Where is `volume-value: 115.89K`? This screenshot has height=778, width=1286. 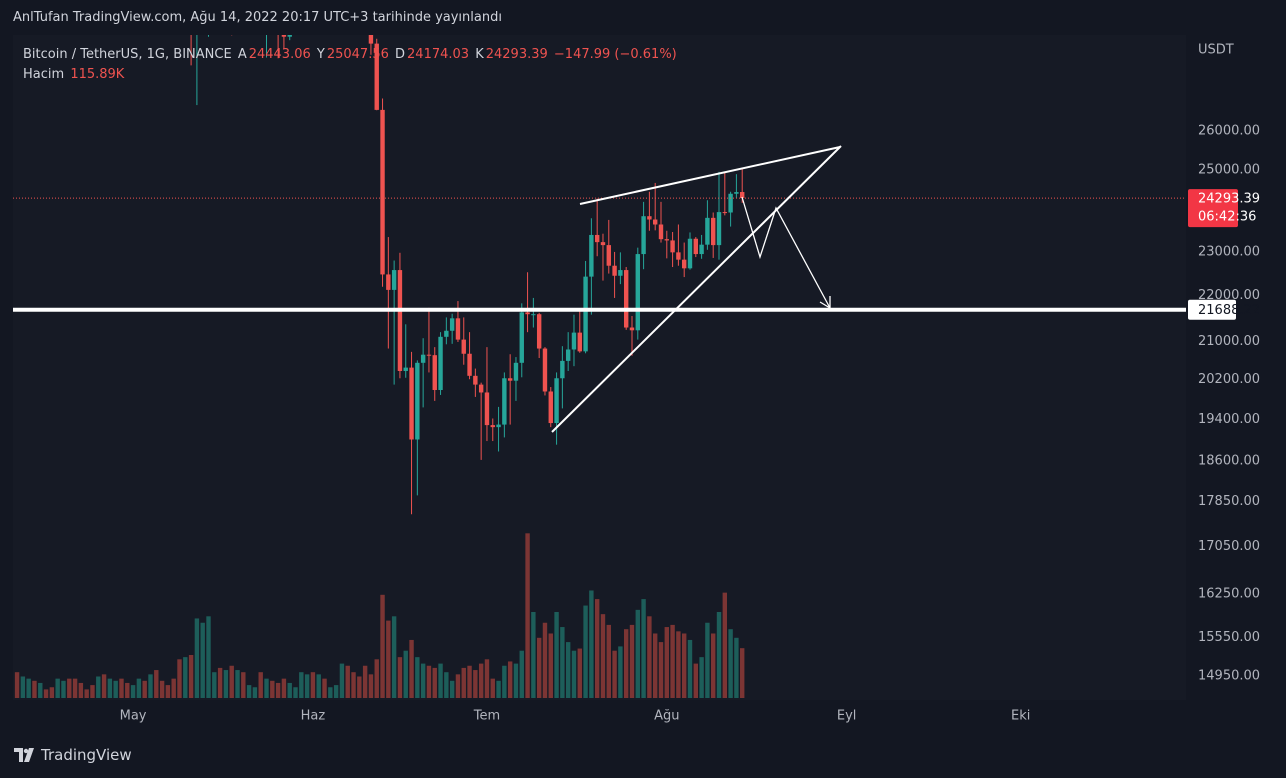
volume-value: 115.89K is located at coordinates (97, 74).